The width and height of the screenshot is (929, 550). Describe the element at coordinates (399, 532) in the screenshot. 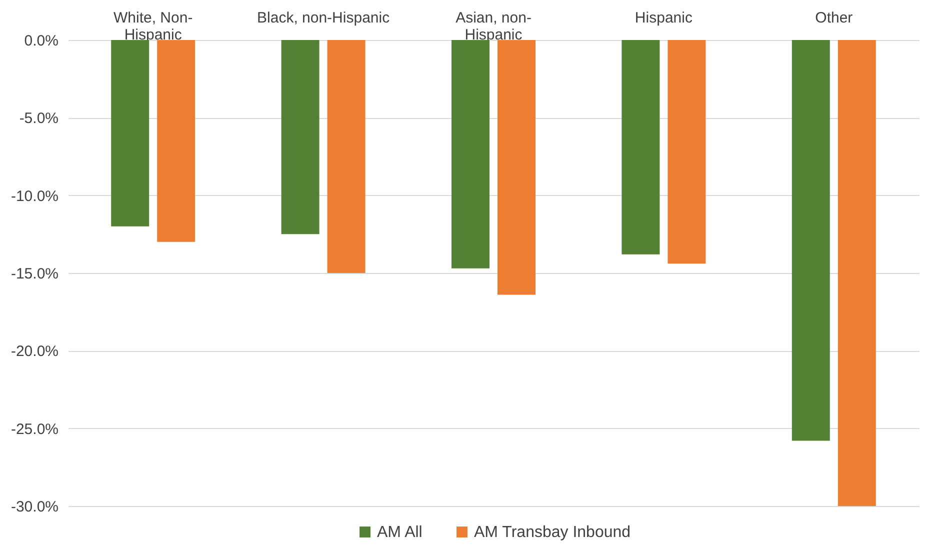

I see `legend-label: AM All` at that location.